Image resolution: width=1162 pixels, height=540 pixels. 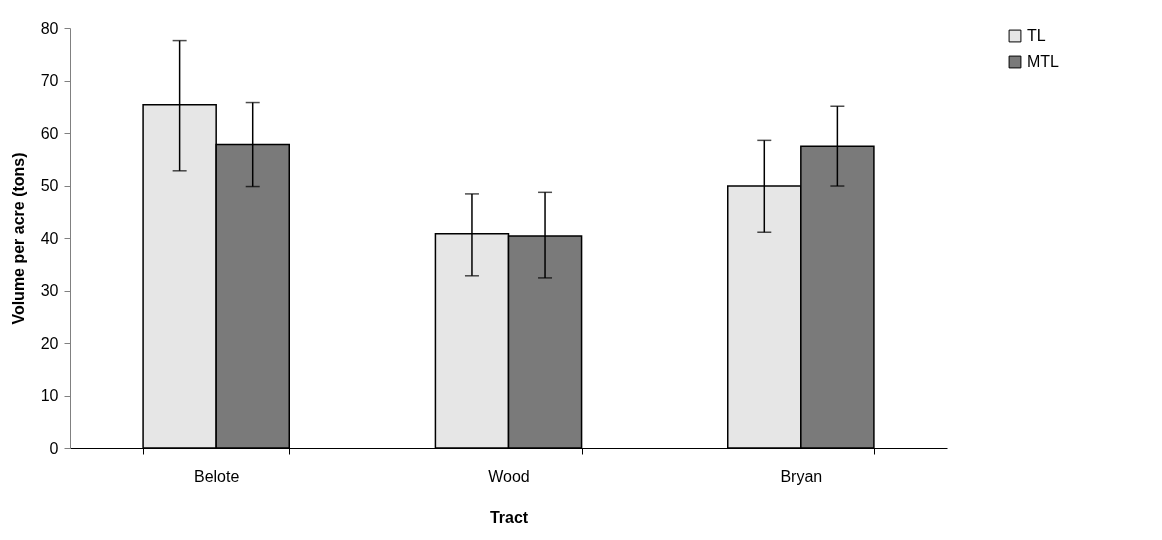 I want to click on y-tick-label: 20, so click(x=49, y=343).